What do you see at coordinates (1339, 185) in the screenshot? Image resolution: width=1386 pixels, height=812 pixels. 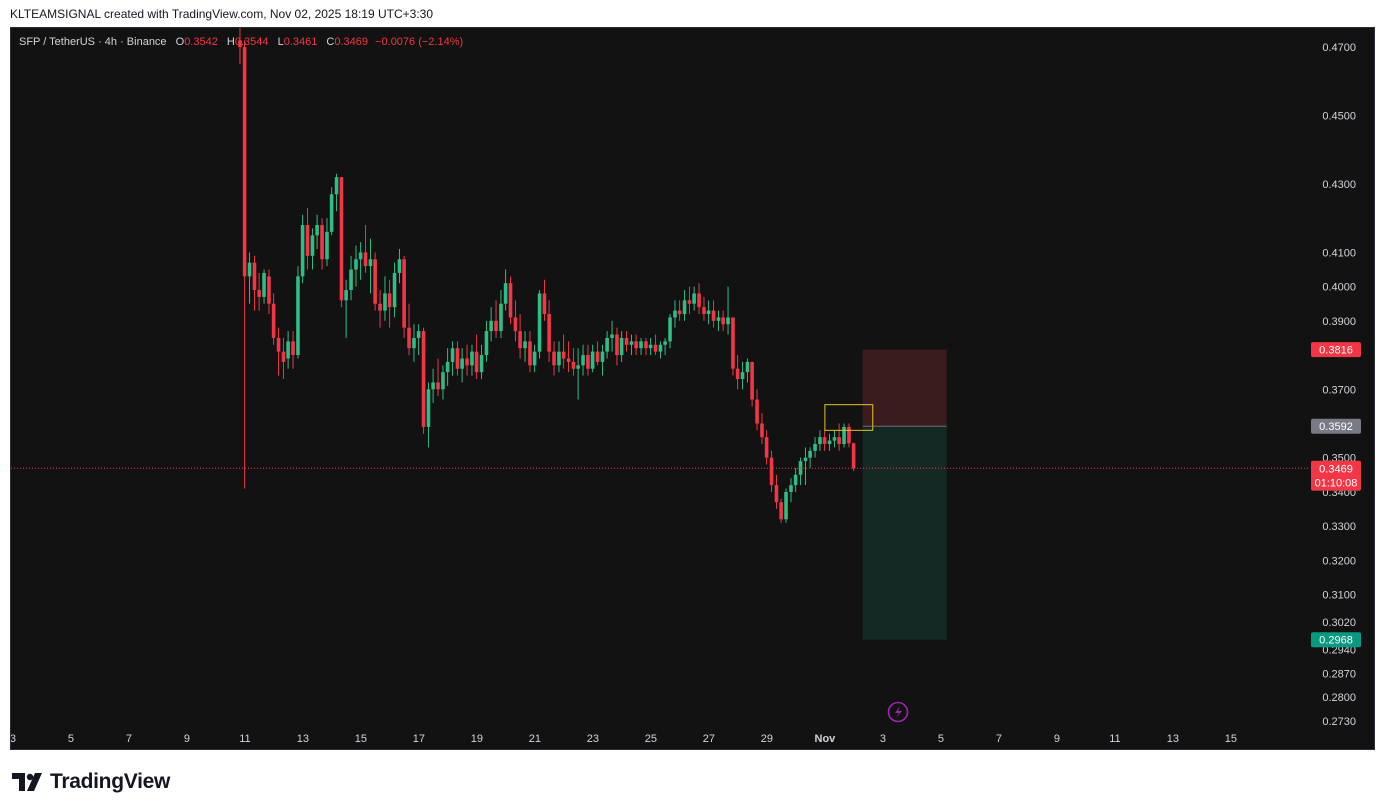 I see `price-tick-label: 0.4300` at bounding box center [1339, 185].